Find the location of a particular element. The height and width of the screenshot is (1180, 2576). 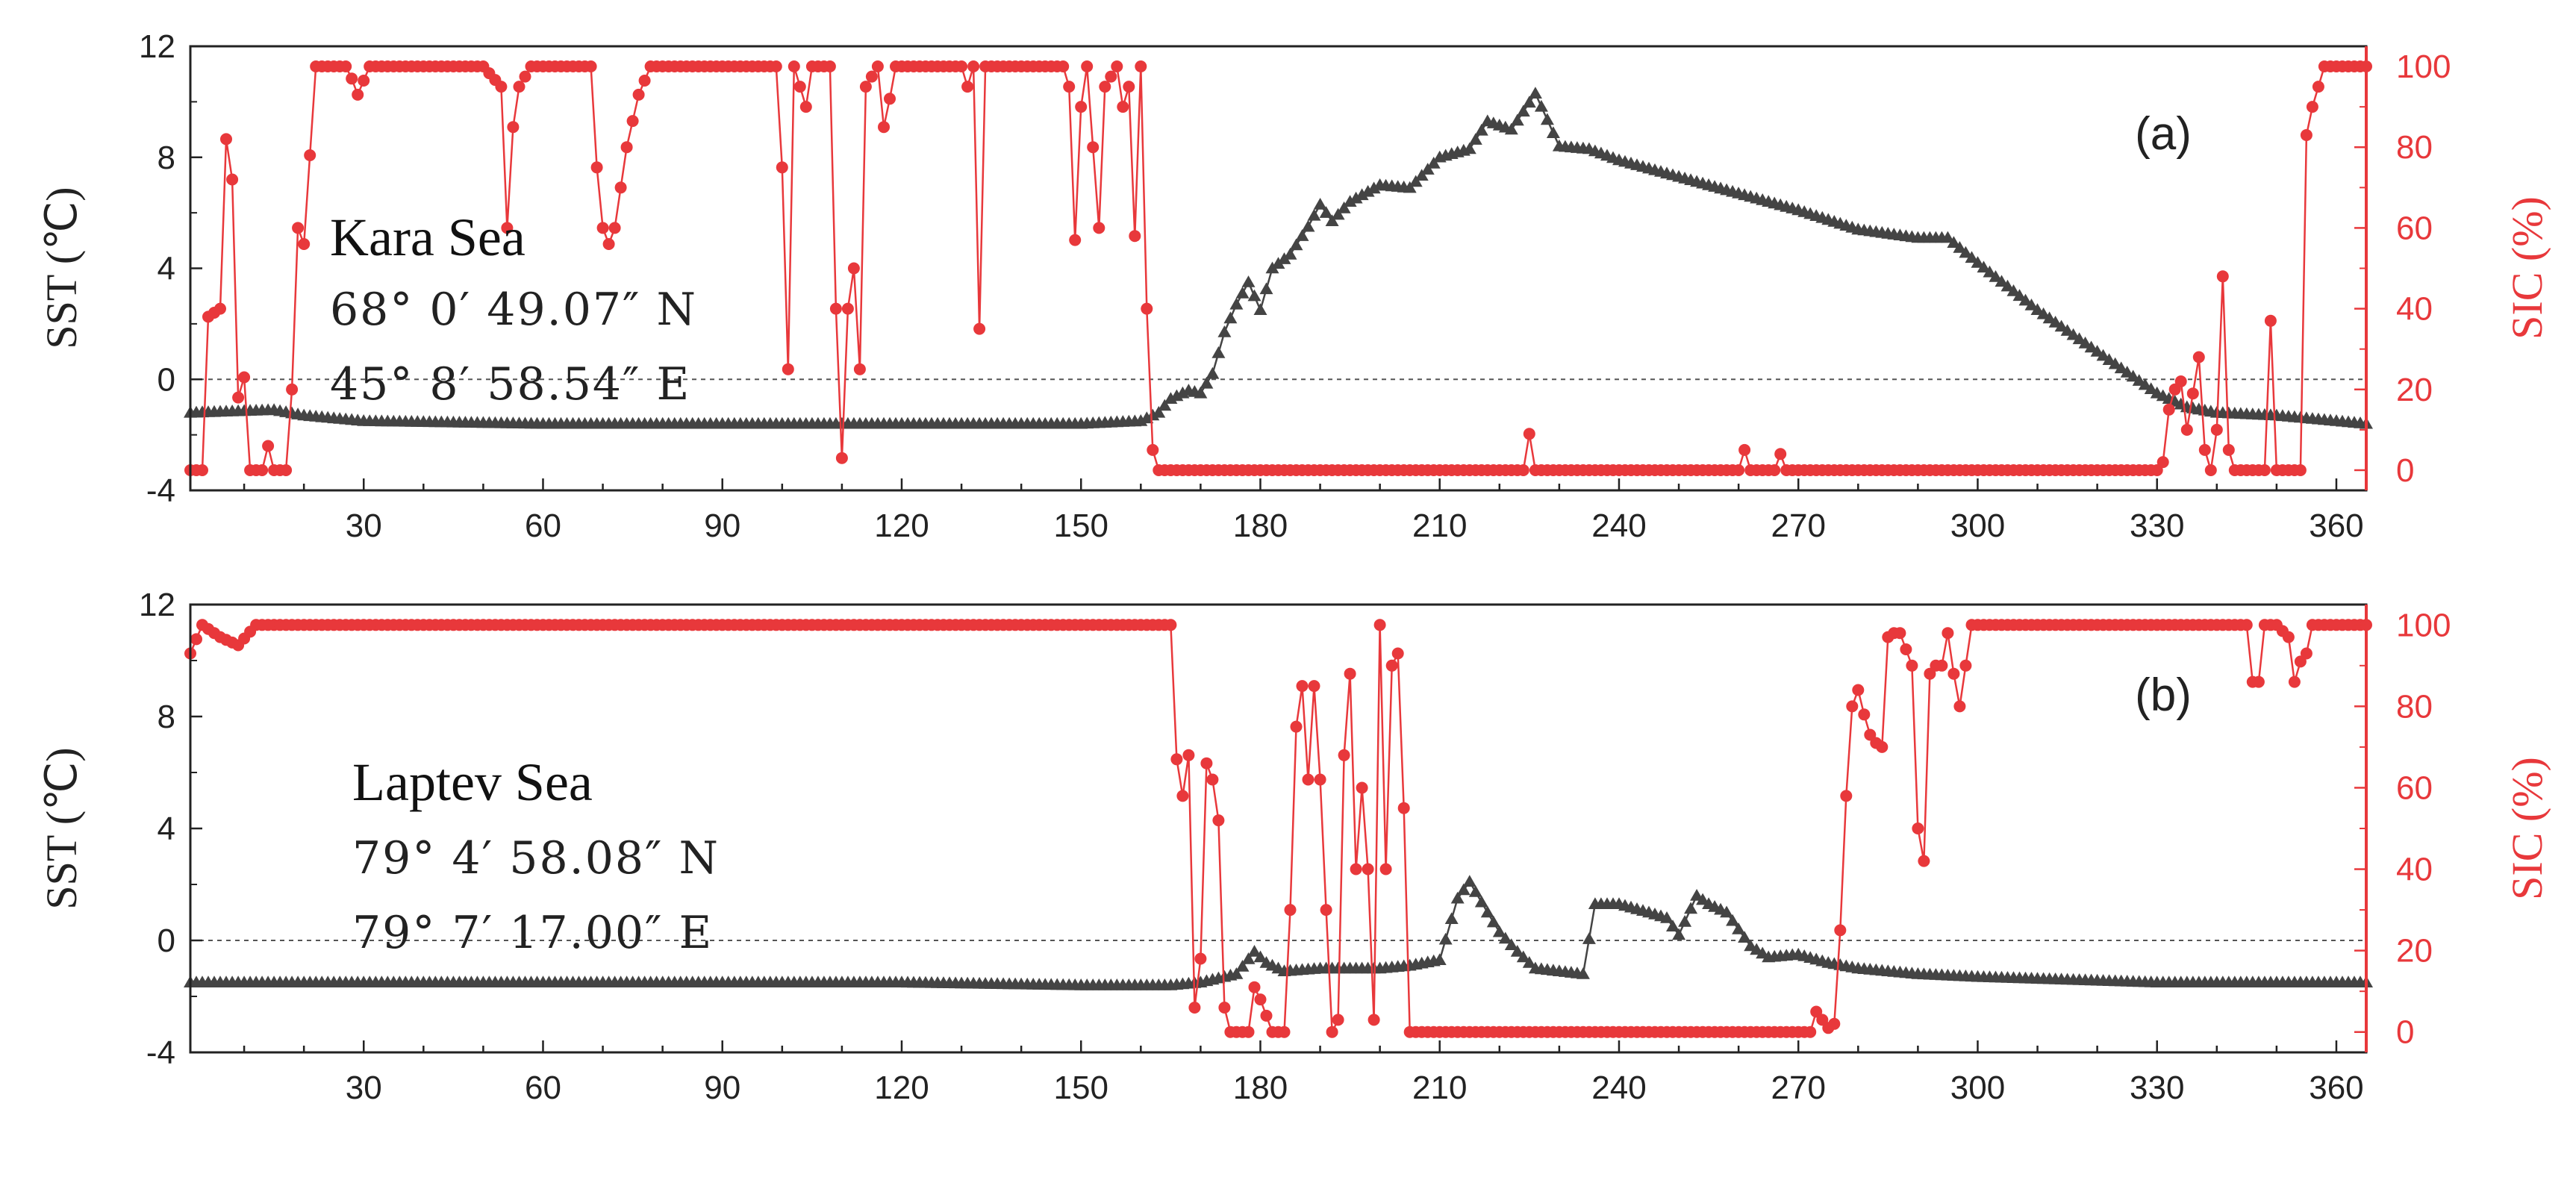

panel-a-label: (a) is located at coordinates (2163, 134).